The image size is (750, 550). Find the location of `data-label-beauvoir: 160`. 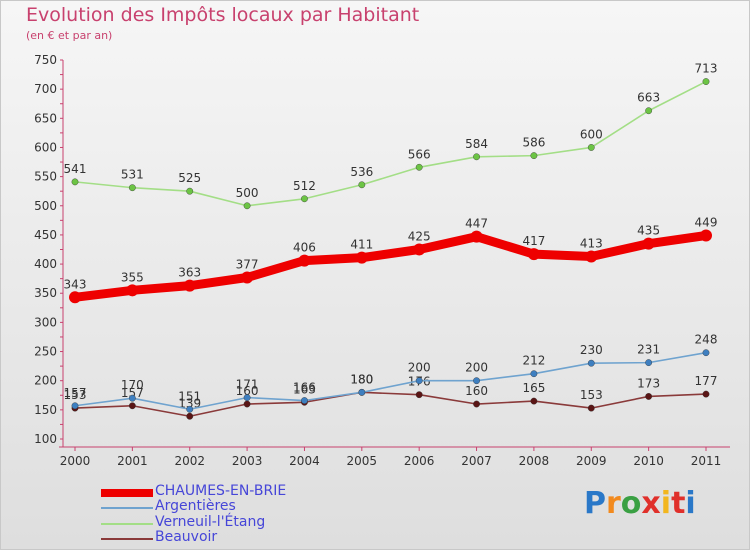

data-label-beauvoir: 160 is located at coordinates (247, 391).